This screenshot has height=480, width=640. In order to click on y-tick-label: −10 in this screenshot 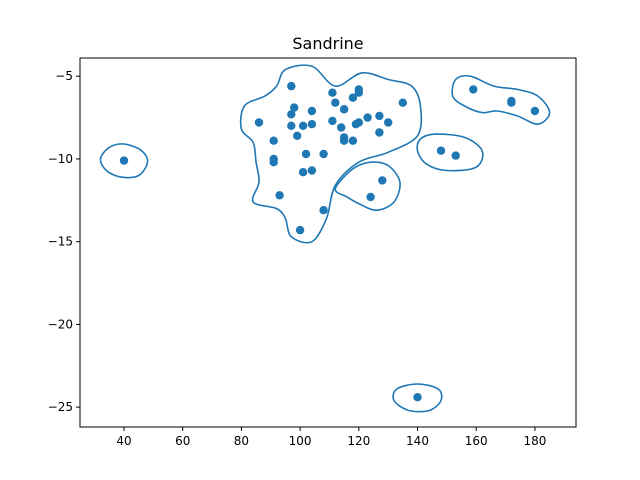, I will do `click(60, 159)`.